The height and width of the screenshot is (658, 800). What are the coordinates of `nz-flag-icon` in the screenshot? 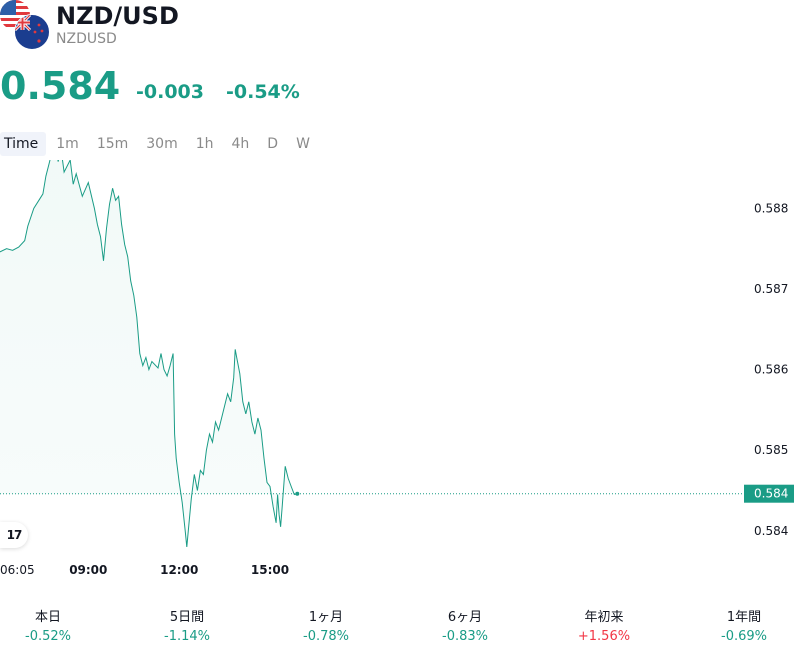 It's located at (32, 32).